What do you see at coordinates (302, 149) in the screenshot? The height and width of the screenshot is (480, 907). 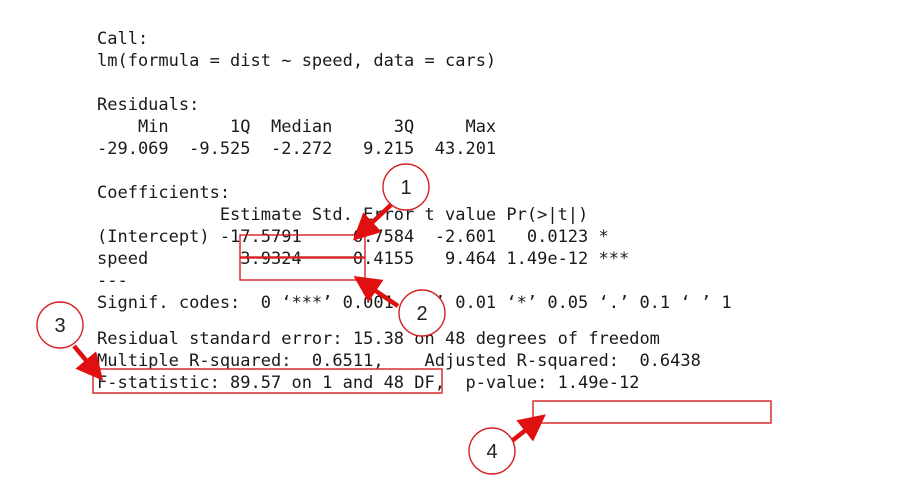 I see `residuals-values: -29.069 -9.525 -2.272 9.215 43.201` at bounding box center [302, 149].